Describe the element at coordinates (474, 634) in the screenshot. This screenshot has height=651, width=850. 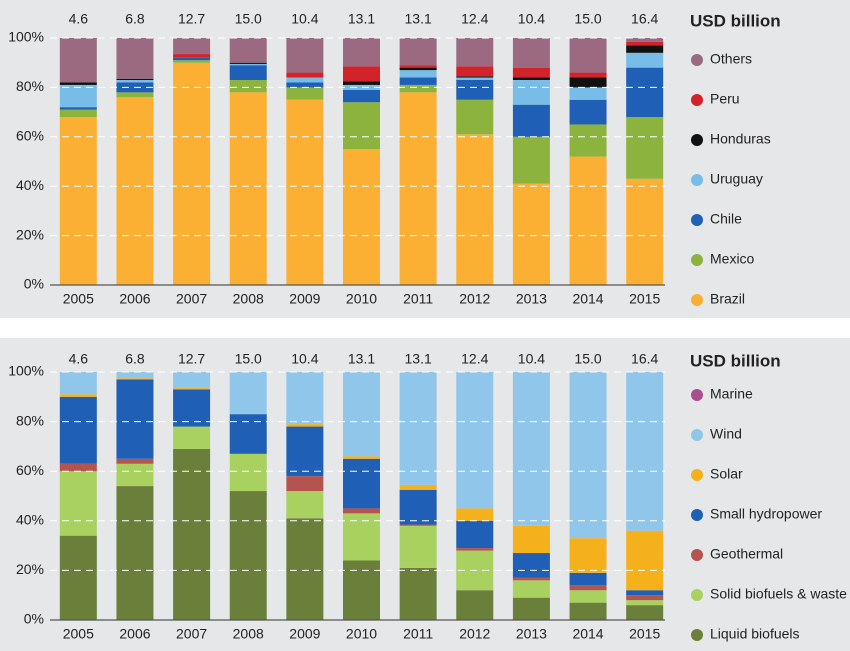
I see `x-tick-label: 2012` at that location.